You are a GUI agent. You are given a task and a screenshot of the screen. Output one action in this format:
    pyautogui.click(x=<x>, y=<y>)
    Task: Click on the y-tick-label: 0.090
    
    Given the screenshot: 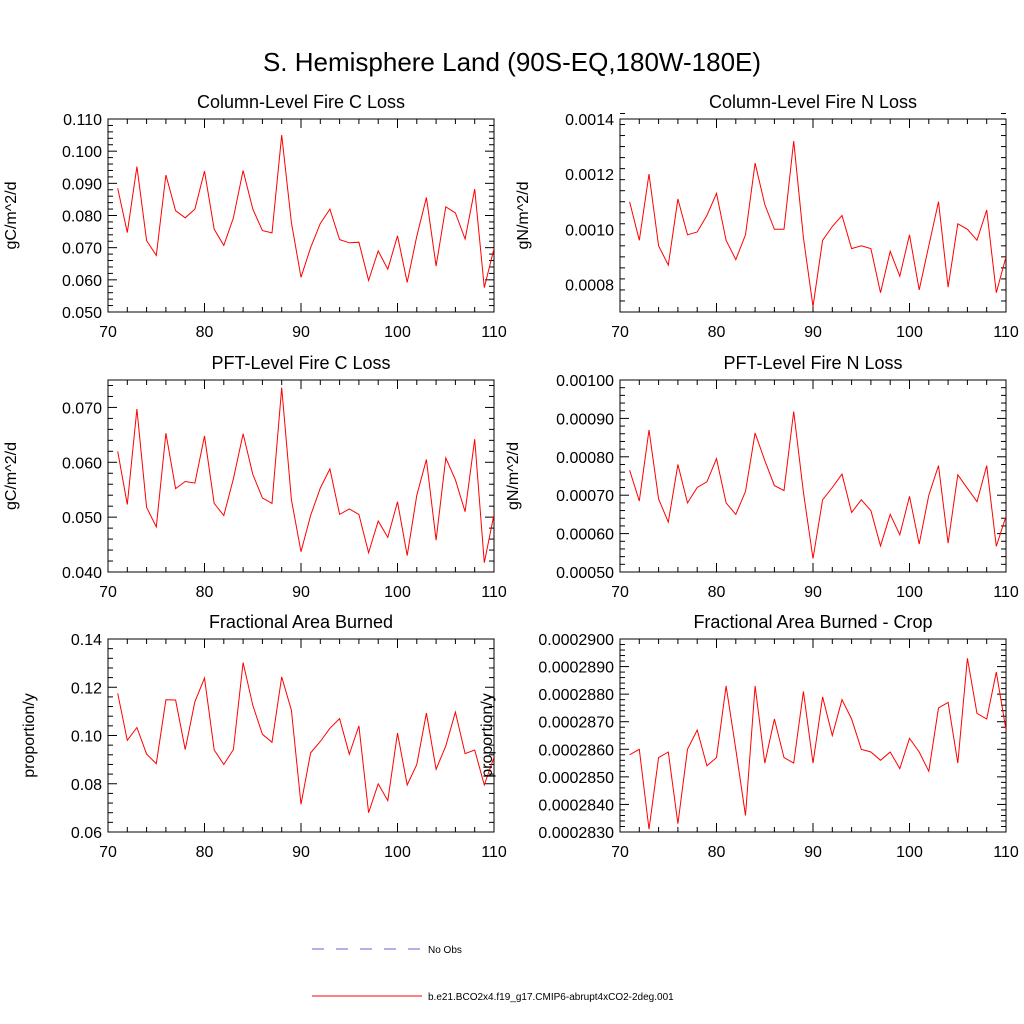 What is the action you would take?
    pyautogui.click(x=82, y=184)
    